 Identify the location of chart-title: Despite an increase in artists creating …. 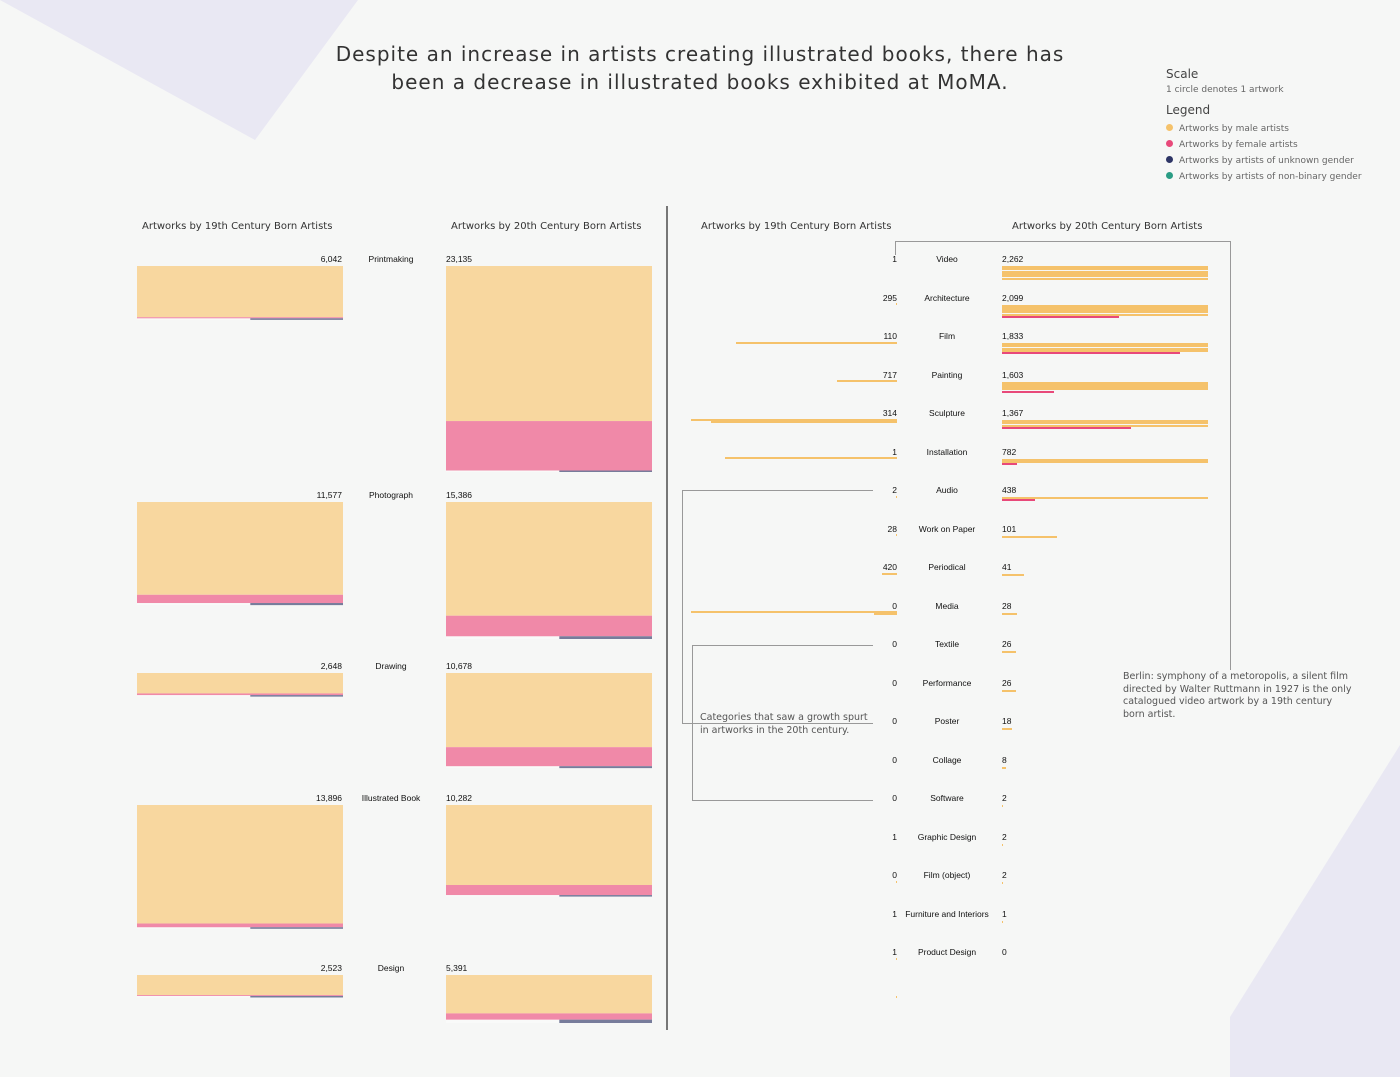
(700, 68).